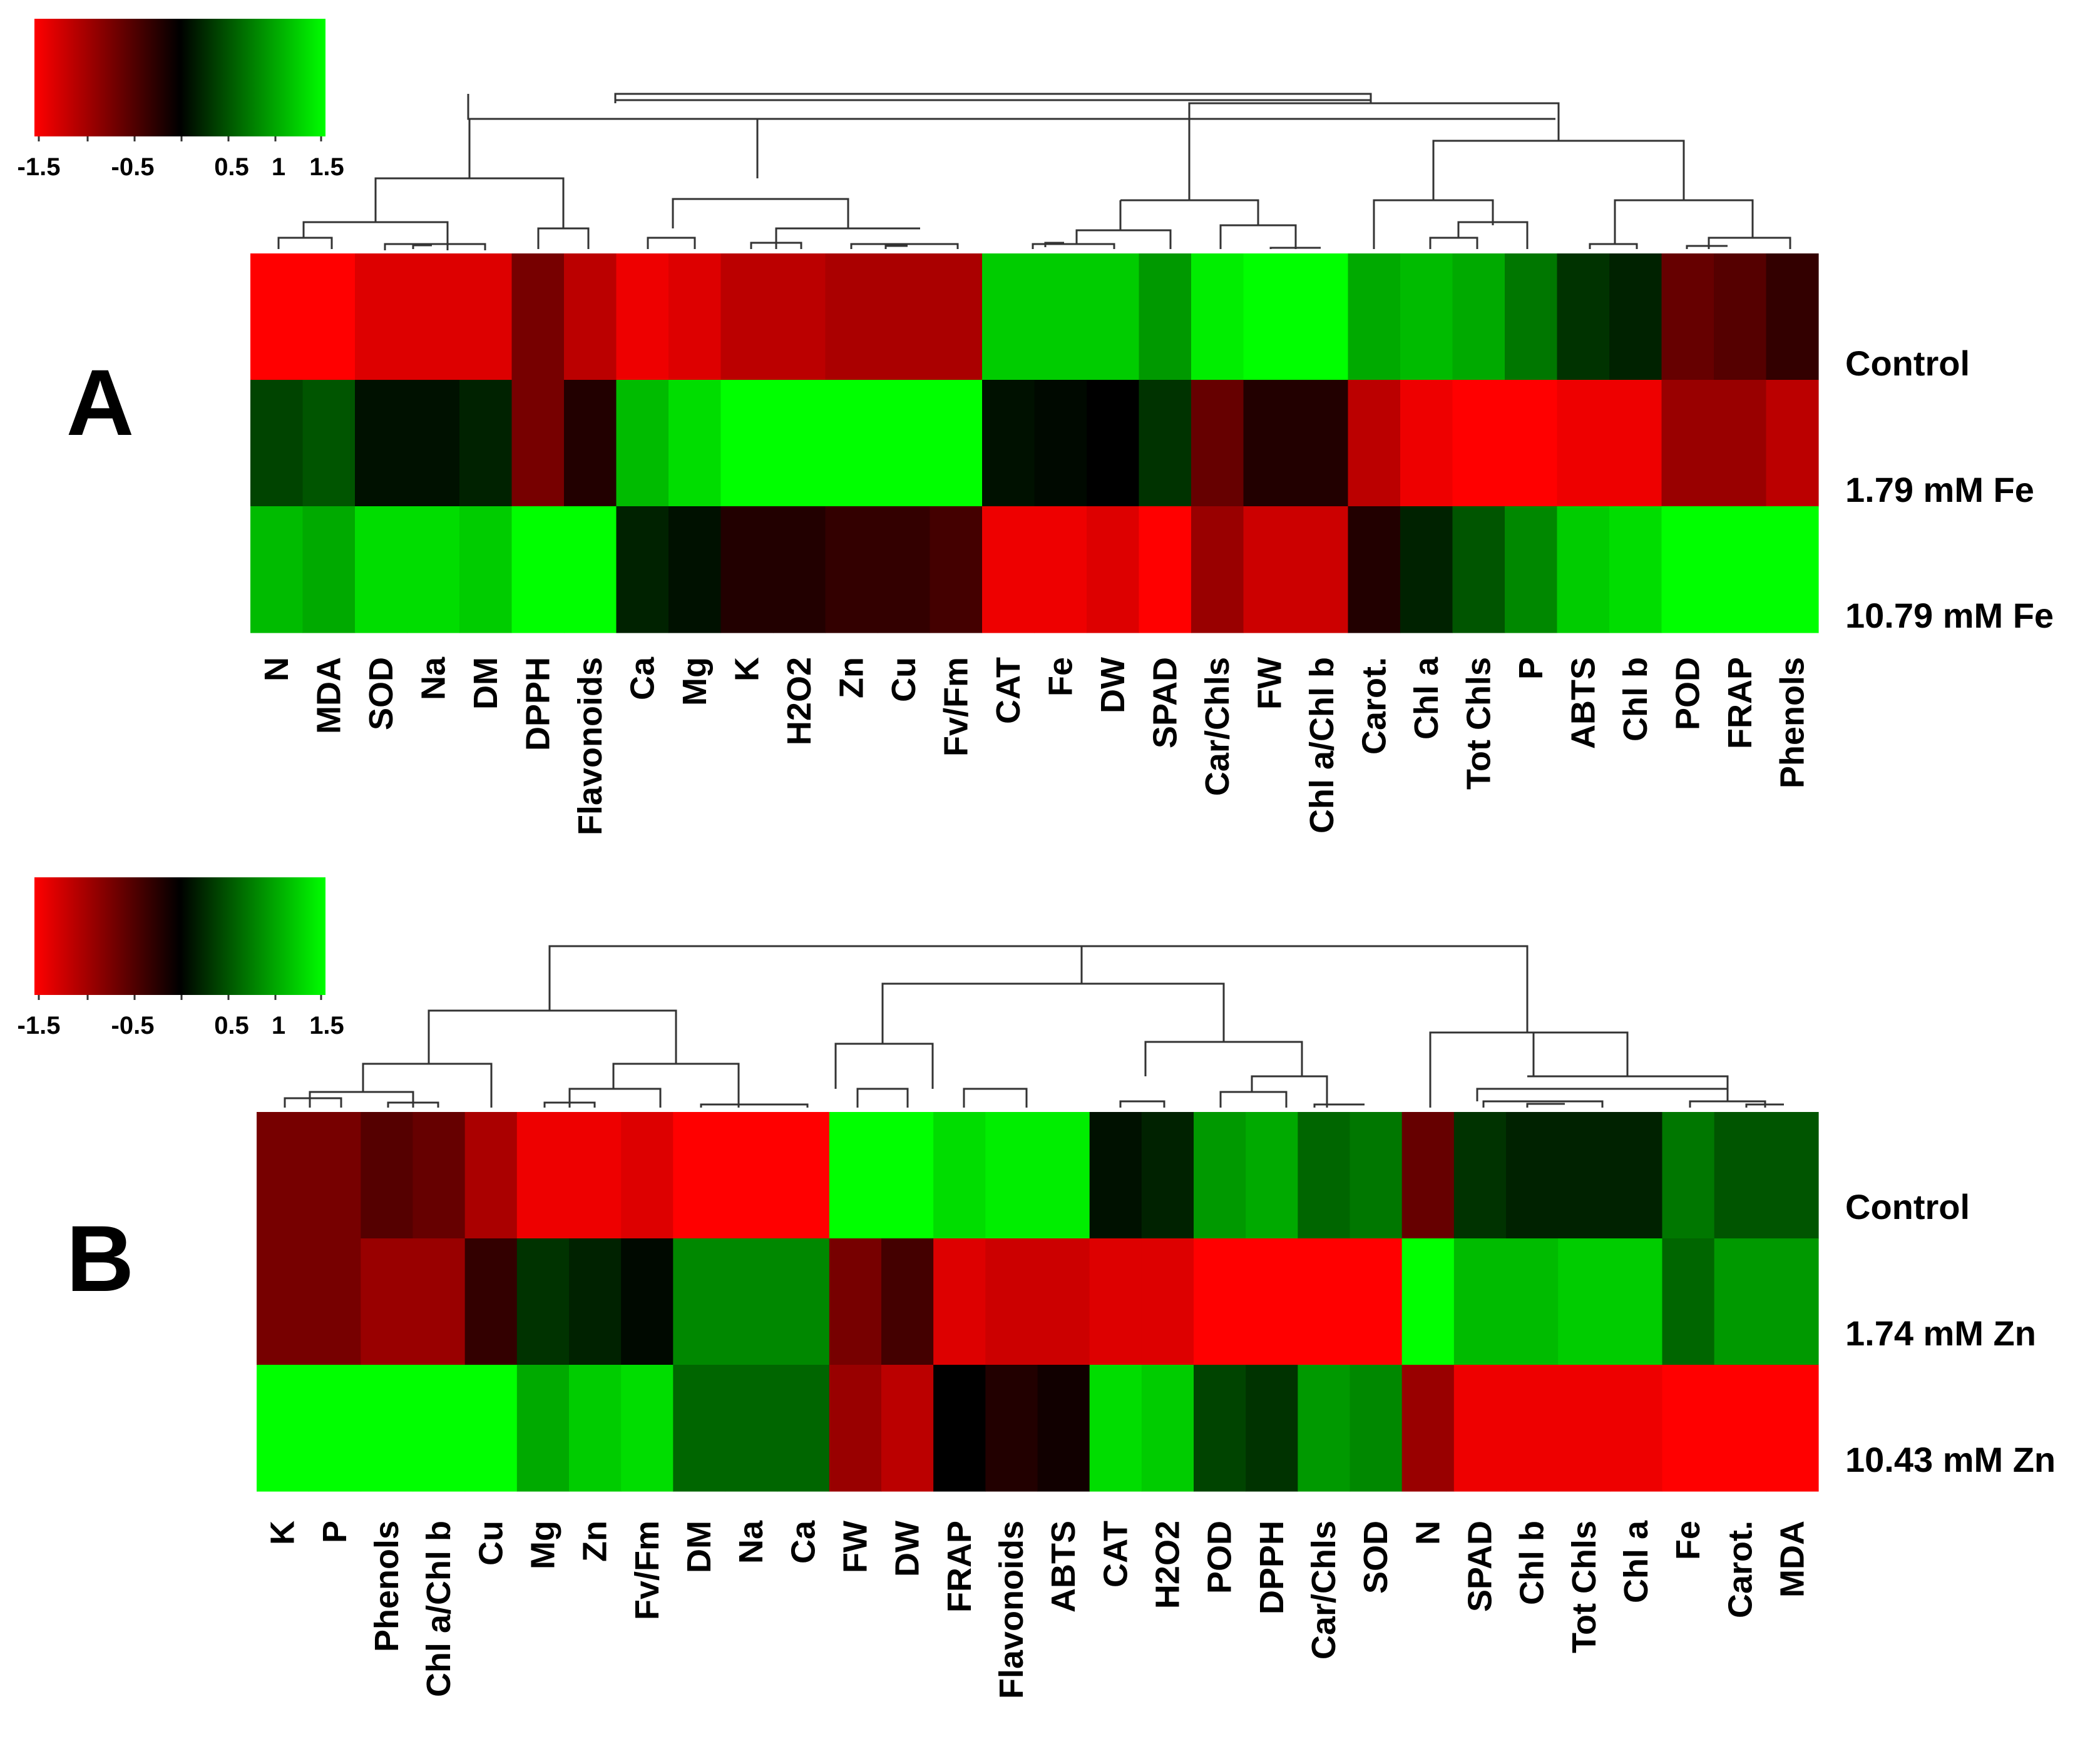  I want to click on row-label: 10.43 mM Zn, so click(1950, 1459).